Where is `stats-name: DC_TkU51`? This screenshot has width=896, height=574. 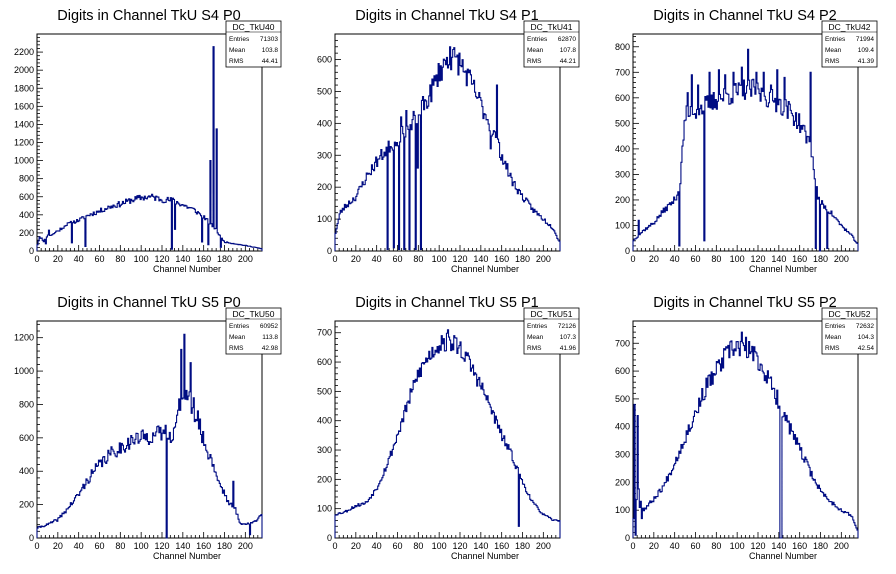 stats-name: DC_TkU51 is located at coordinates (551, 314).